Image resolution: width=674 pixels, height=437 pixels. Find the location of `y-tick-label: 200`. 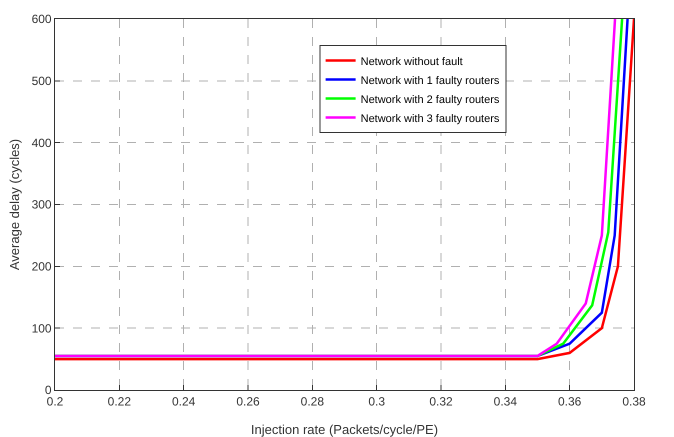

y-tick-label: 200 is located at coordinates (42, 267).